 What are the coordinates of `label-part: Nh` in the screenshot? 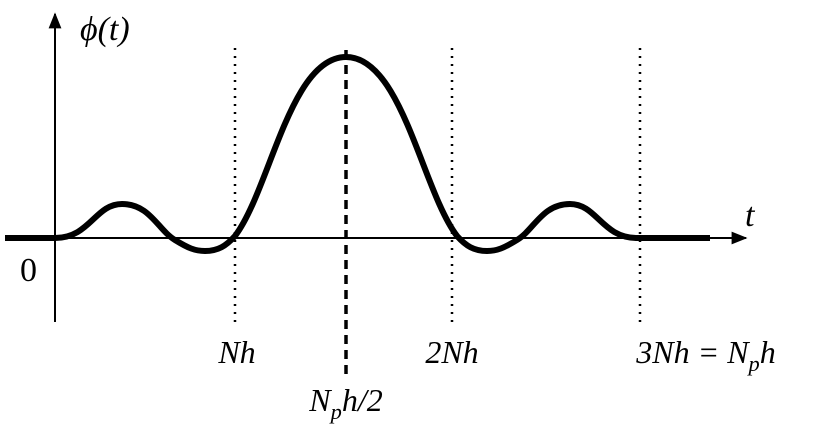 It's located at (236, 352).